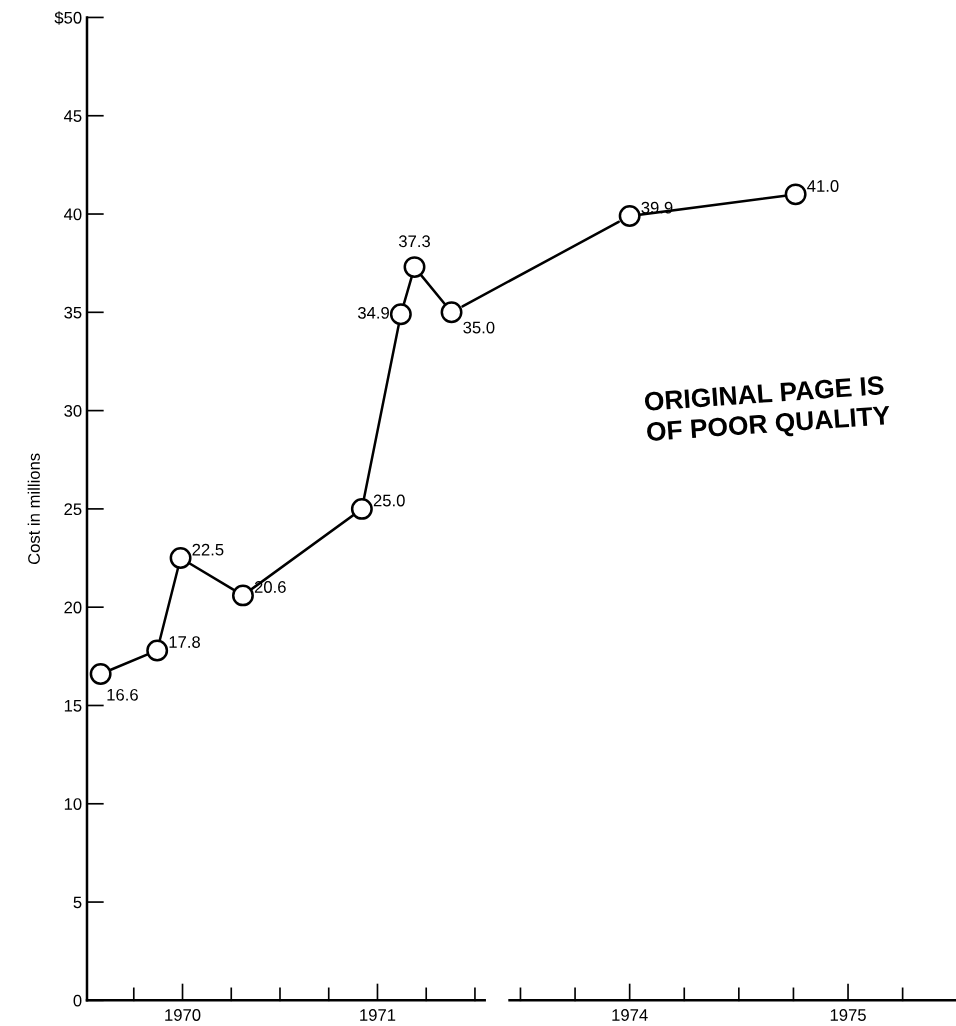 This screenshot has width=956, height=1026. I want to click on data-label: 34.9, so click(373, 312).